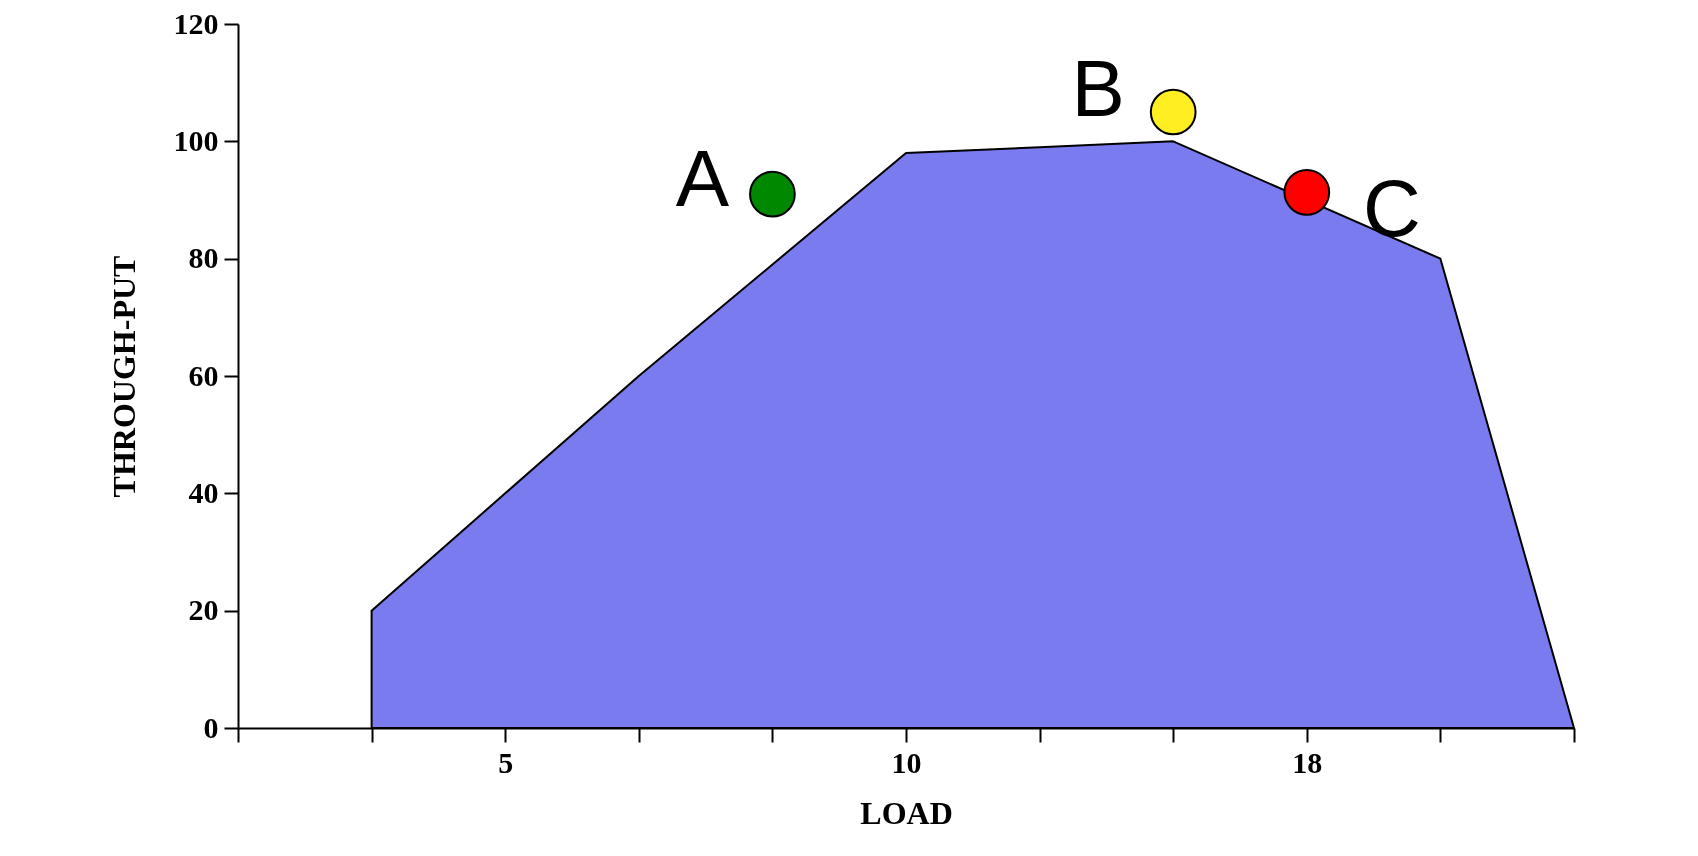 The height and width of the screenshot is (856, 1698). What do you see at coordinates (196, 23) in the screenshot?
I see `y-tick-label: 120` at bounding box center [196, 23].